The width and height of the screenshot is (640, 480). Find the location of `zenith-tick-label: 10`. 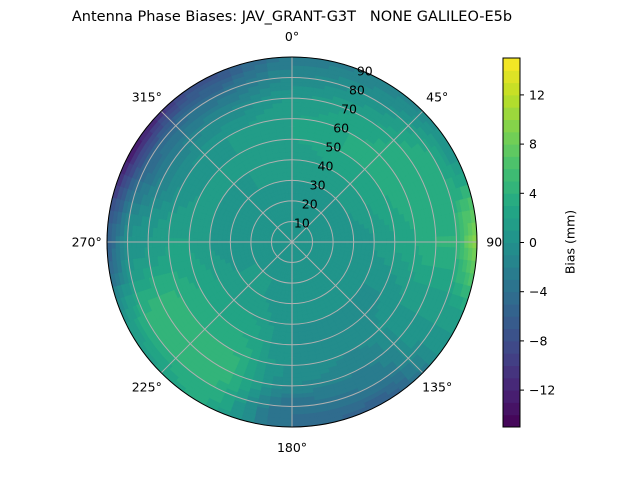

zenith-tick-label: 10 is located at coordinates (302, 223).